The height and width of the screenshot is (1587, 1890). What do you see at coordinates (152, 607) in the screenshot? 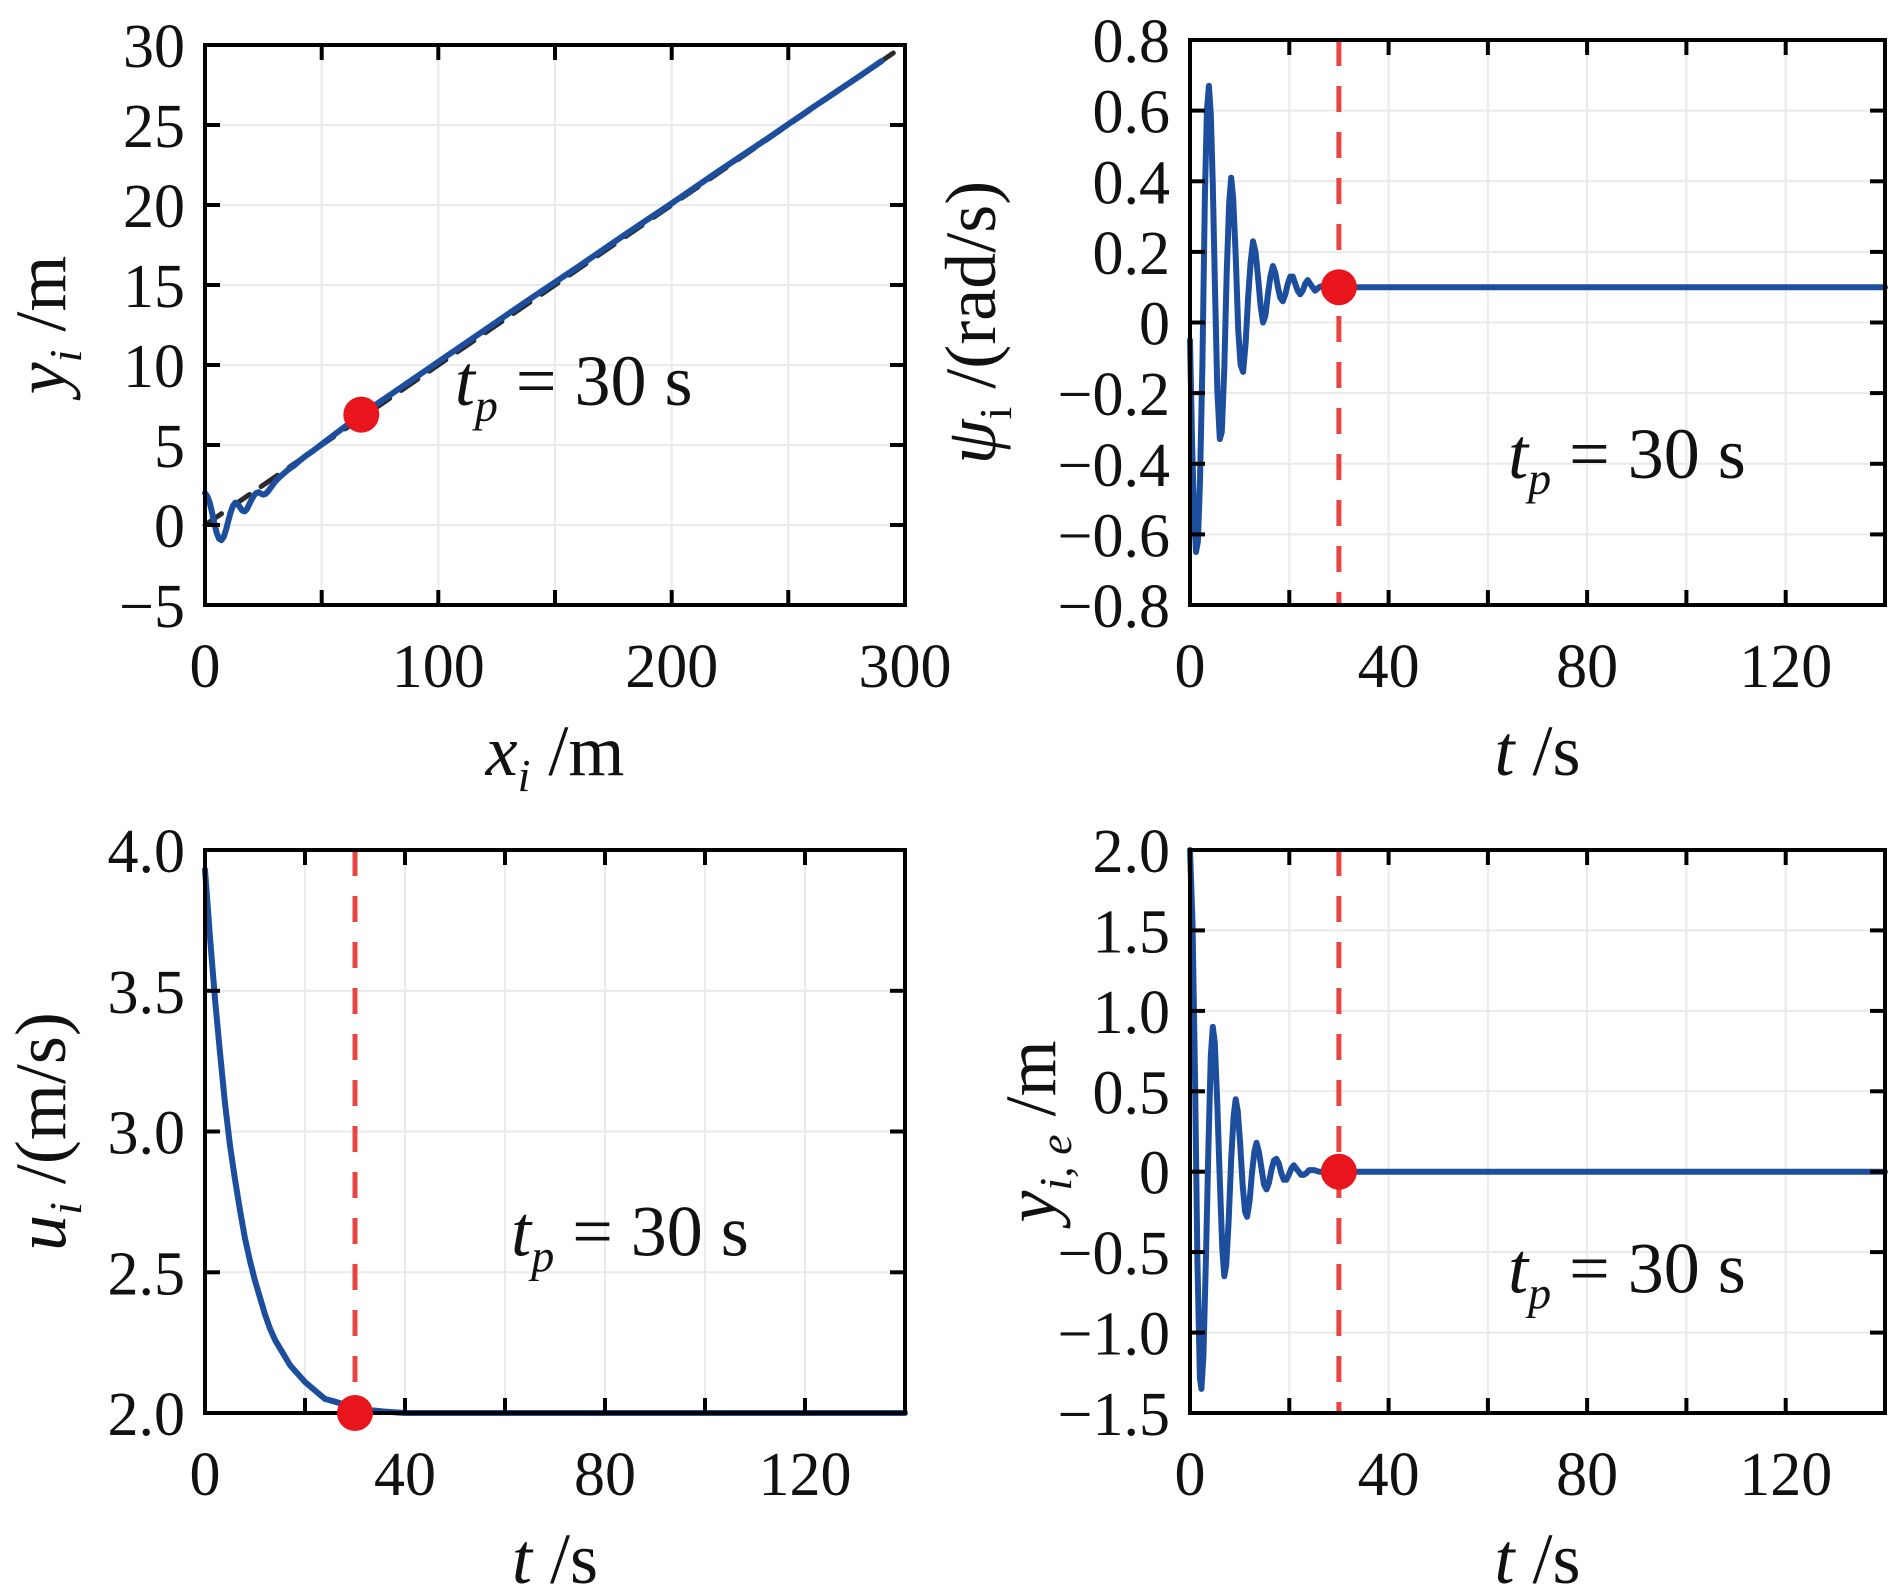
I see `y-tick-label: −5` at bounding box center [152, 607].